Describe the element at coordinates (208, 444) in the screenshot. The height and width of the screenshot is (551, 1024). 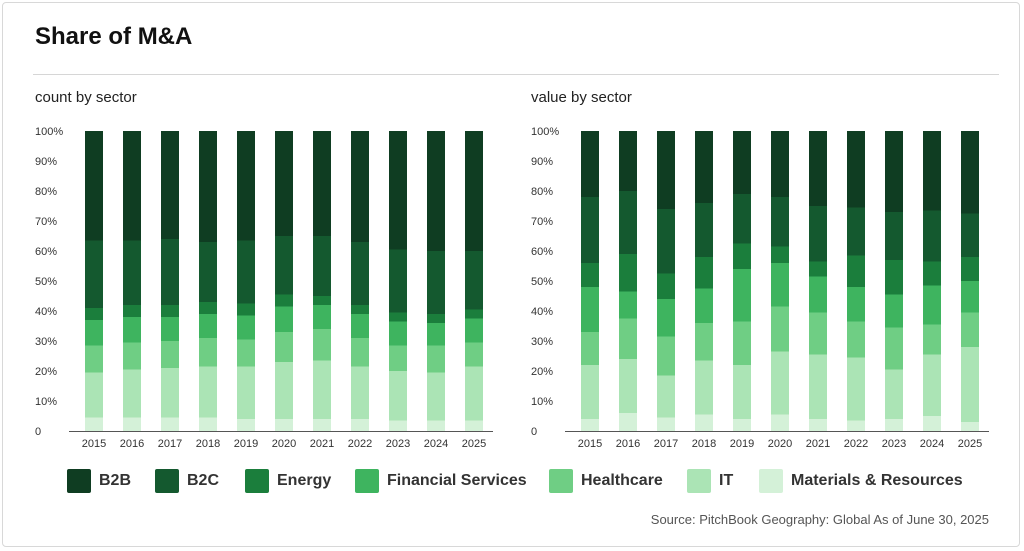
I see `x-tick-label: 2018` at that location.